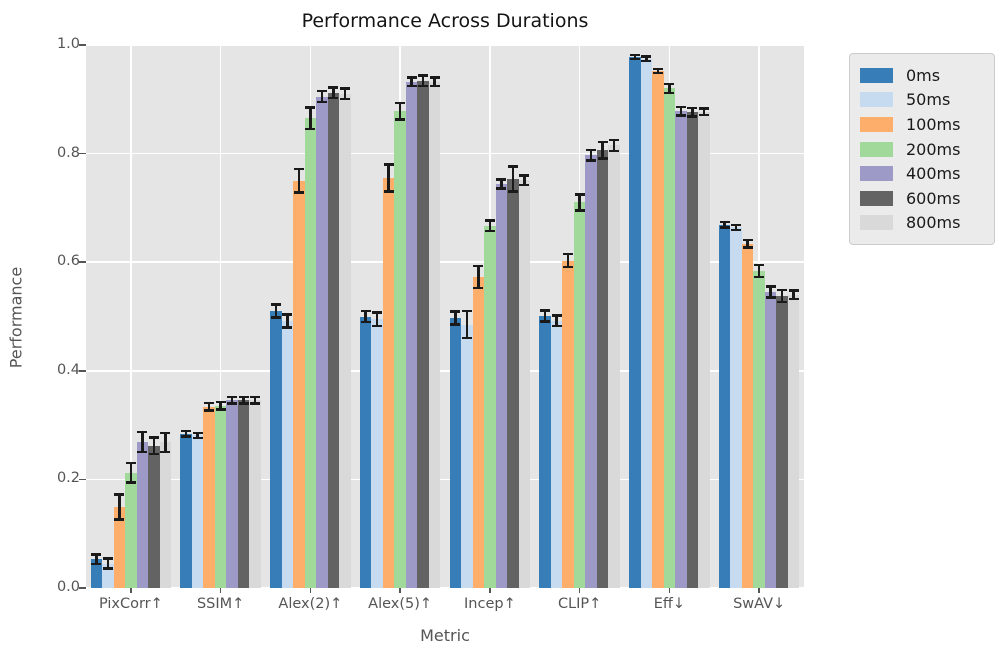 This screenshot has height=664, width=997. What do you see at coordinates (933, 174) in the screenshot?
I see `legend-label: 400ms` at bounding box center [933, 174].